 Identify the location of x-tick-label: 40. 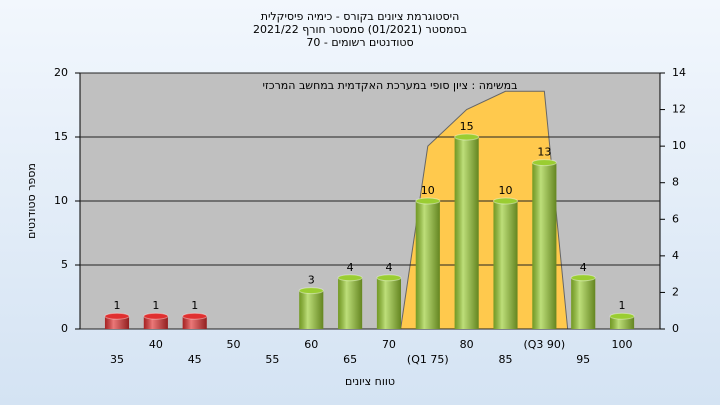
(156, 344).